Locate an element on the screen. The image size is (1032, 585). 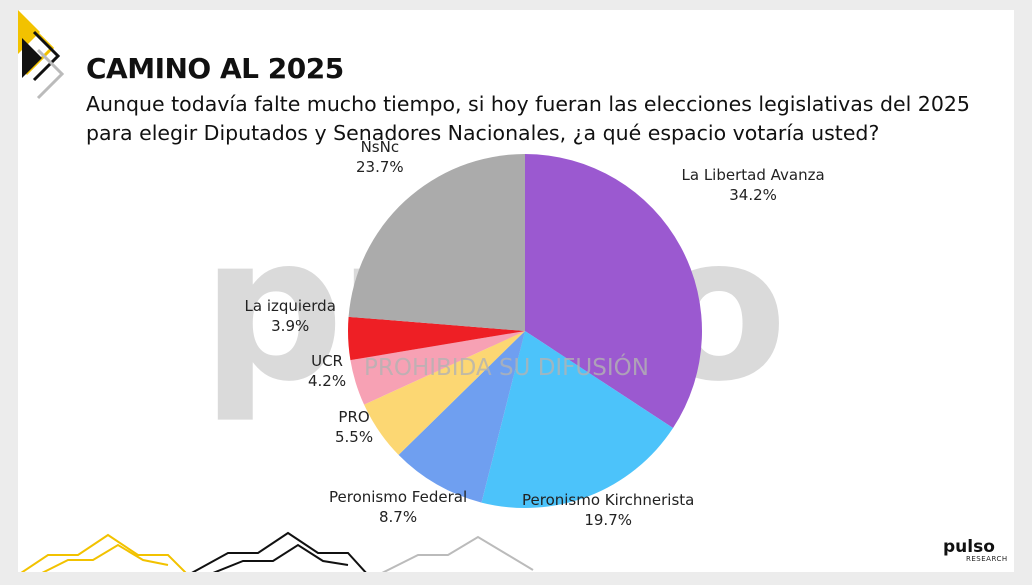
pie-slice-pro is located at coordinates (444, 393).